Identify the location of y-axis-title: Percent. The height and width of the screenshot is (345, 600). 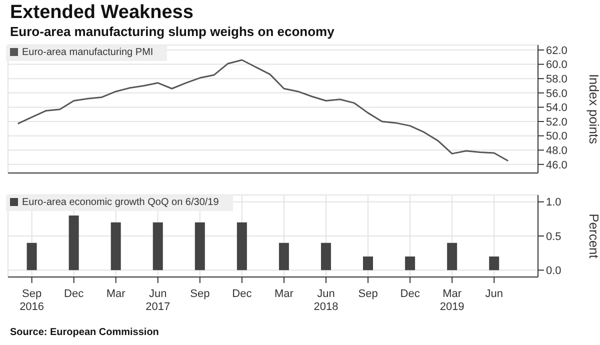
(593, 236).